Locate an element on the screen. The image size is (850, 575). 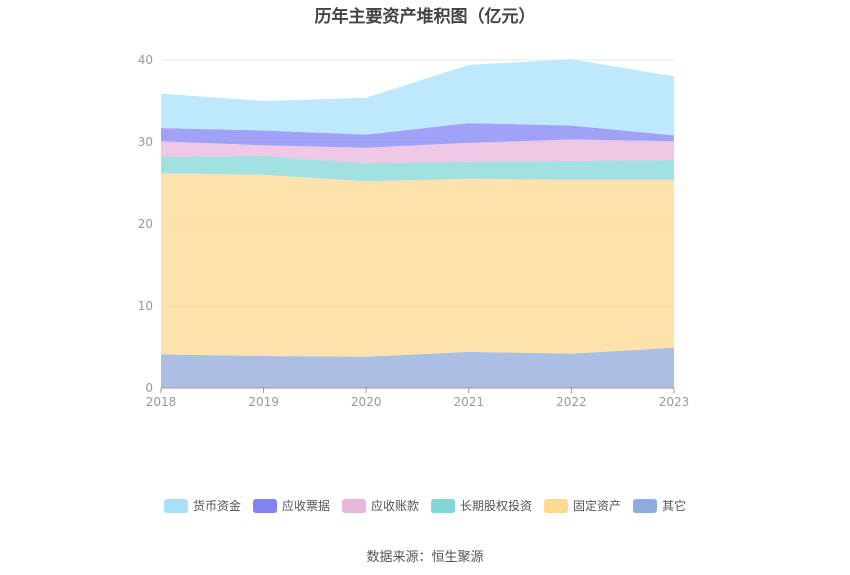
legend-label: 固定资产 is located at coordinates (597, 506).